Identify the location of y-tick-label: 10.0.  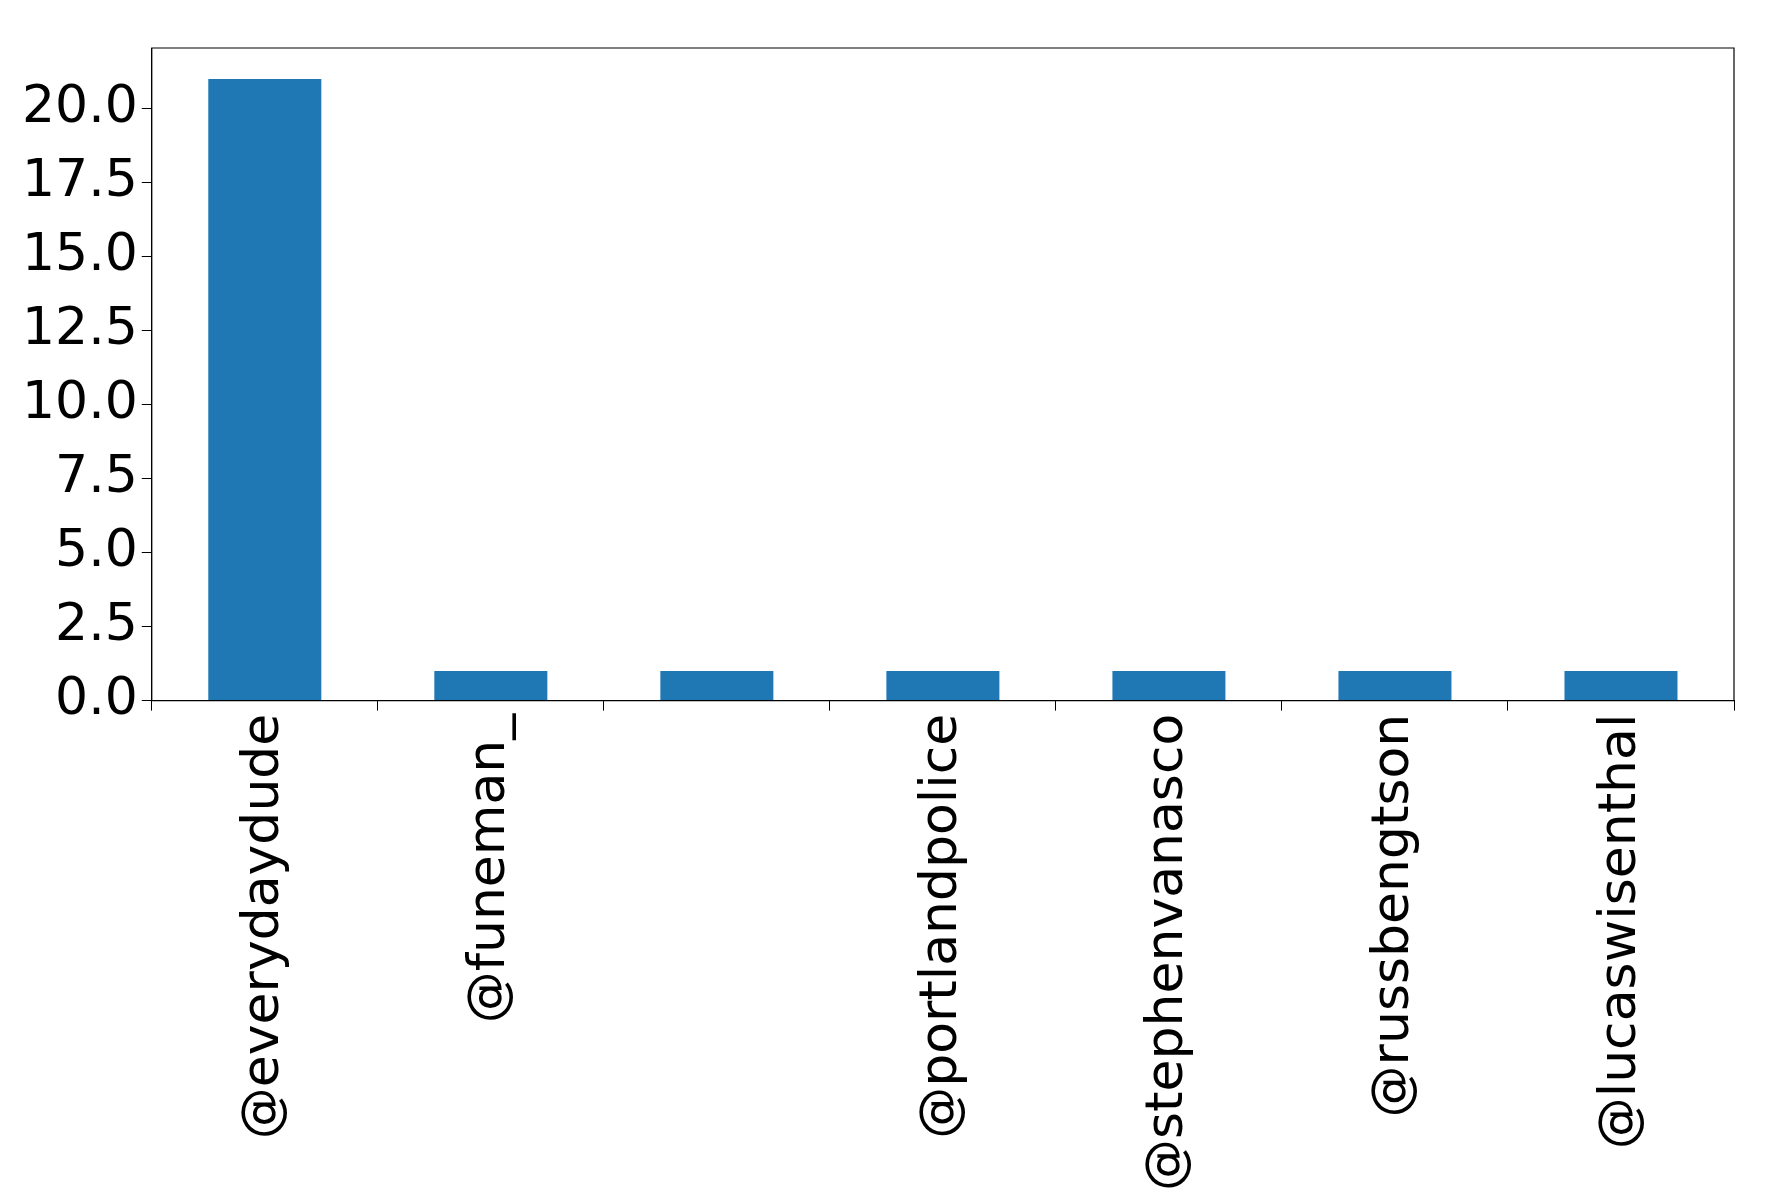
(80, 400).